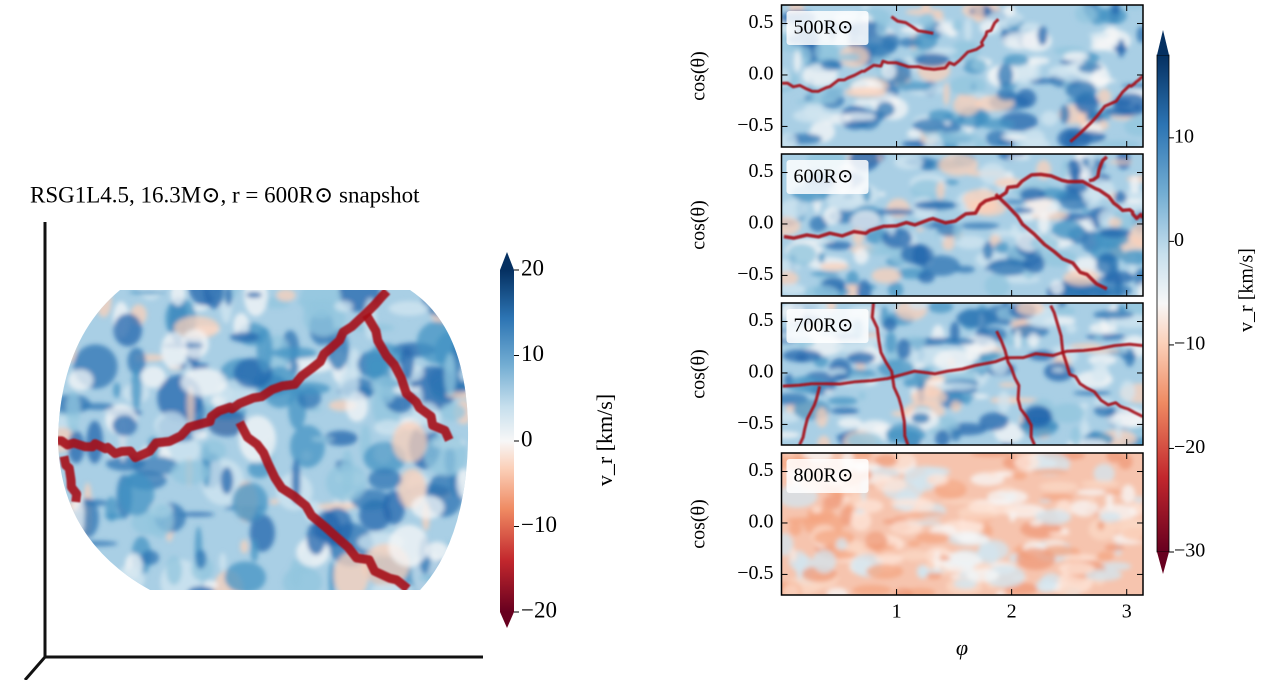 This screenshot has width=1271, height=680. What do you see at coordinates (539, 609) in the screenshot?
I see `colorbar-tick-label: −20` at bounding box center [539, 609].